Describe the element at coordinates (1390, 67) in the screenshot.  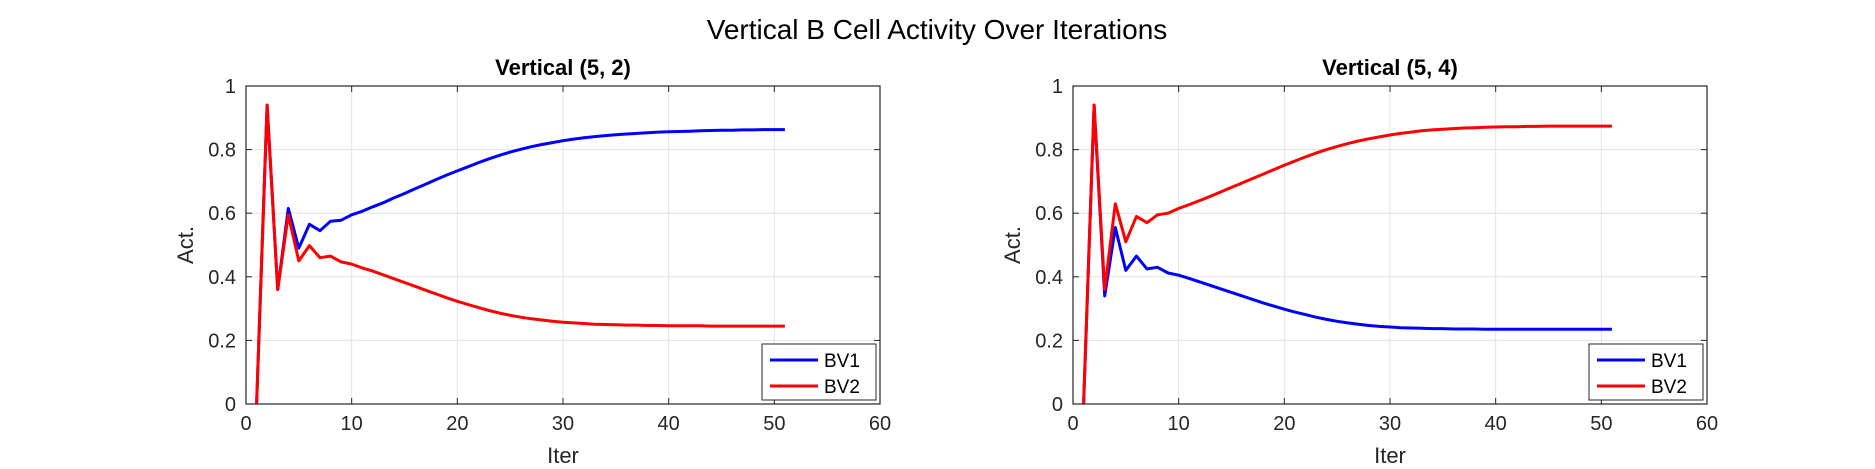
I see `subplot-title: Vertical (5, 4)` at that location.